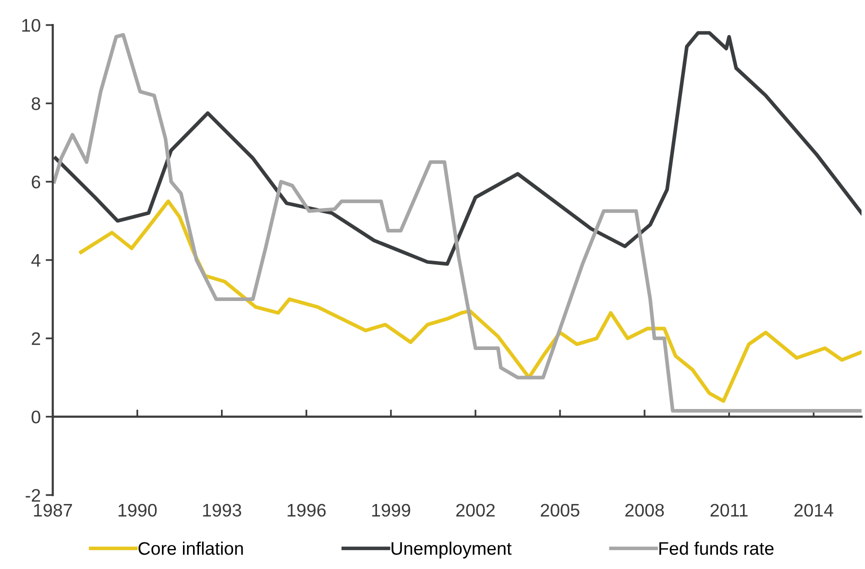 The image size is (865, 569). I want to click on x-tick-label: 2008, so click(644, 510).